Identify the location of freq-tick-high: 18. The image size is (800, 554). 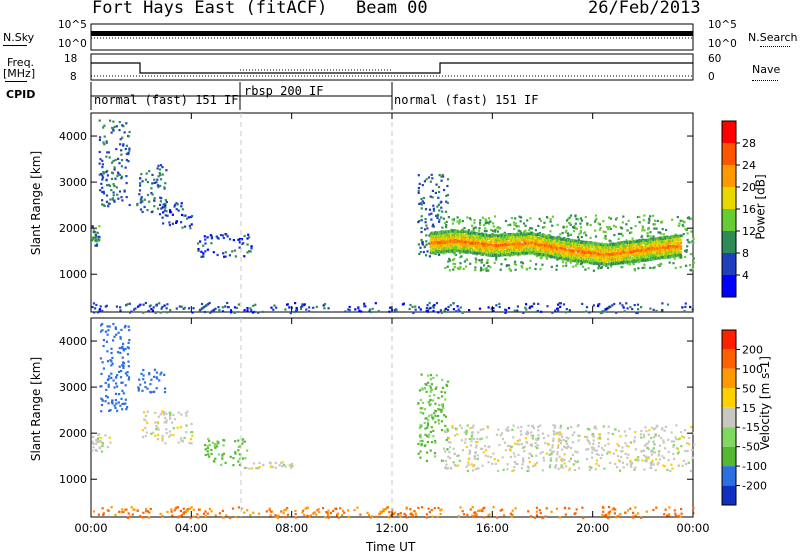
(71, 59).